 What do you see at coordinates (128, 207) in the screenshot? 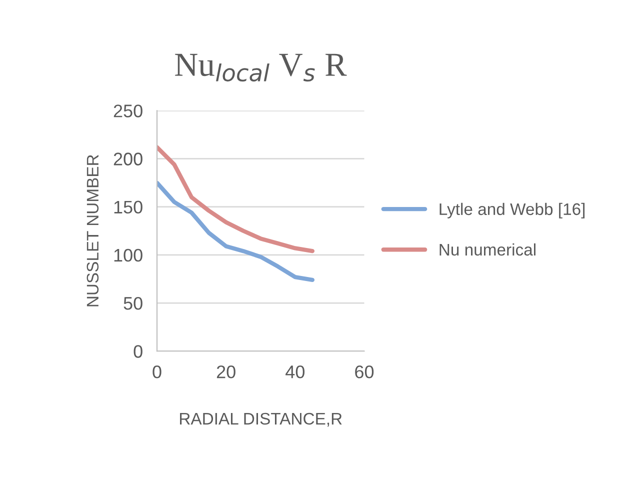
I see `y-tick-label: 150` at bounding box center [128, 207].